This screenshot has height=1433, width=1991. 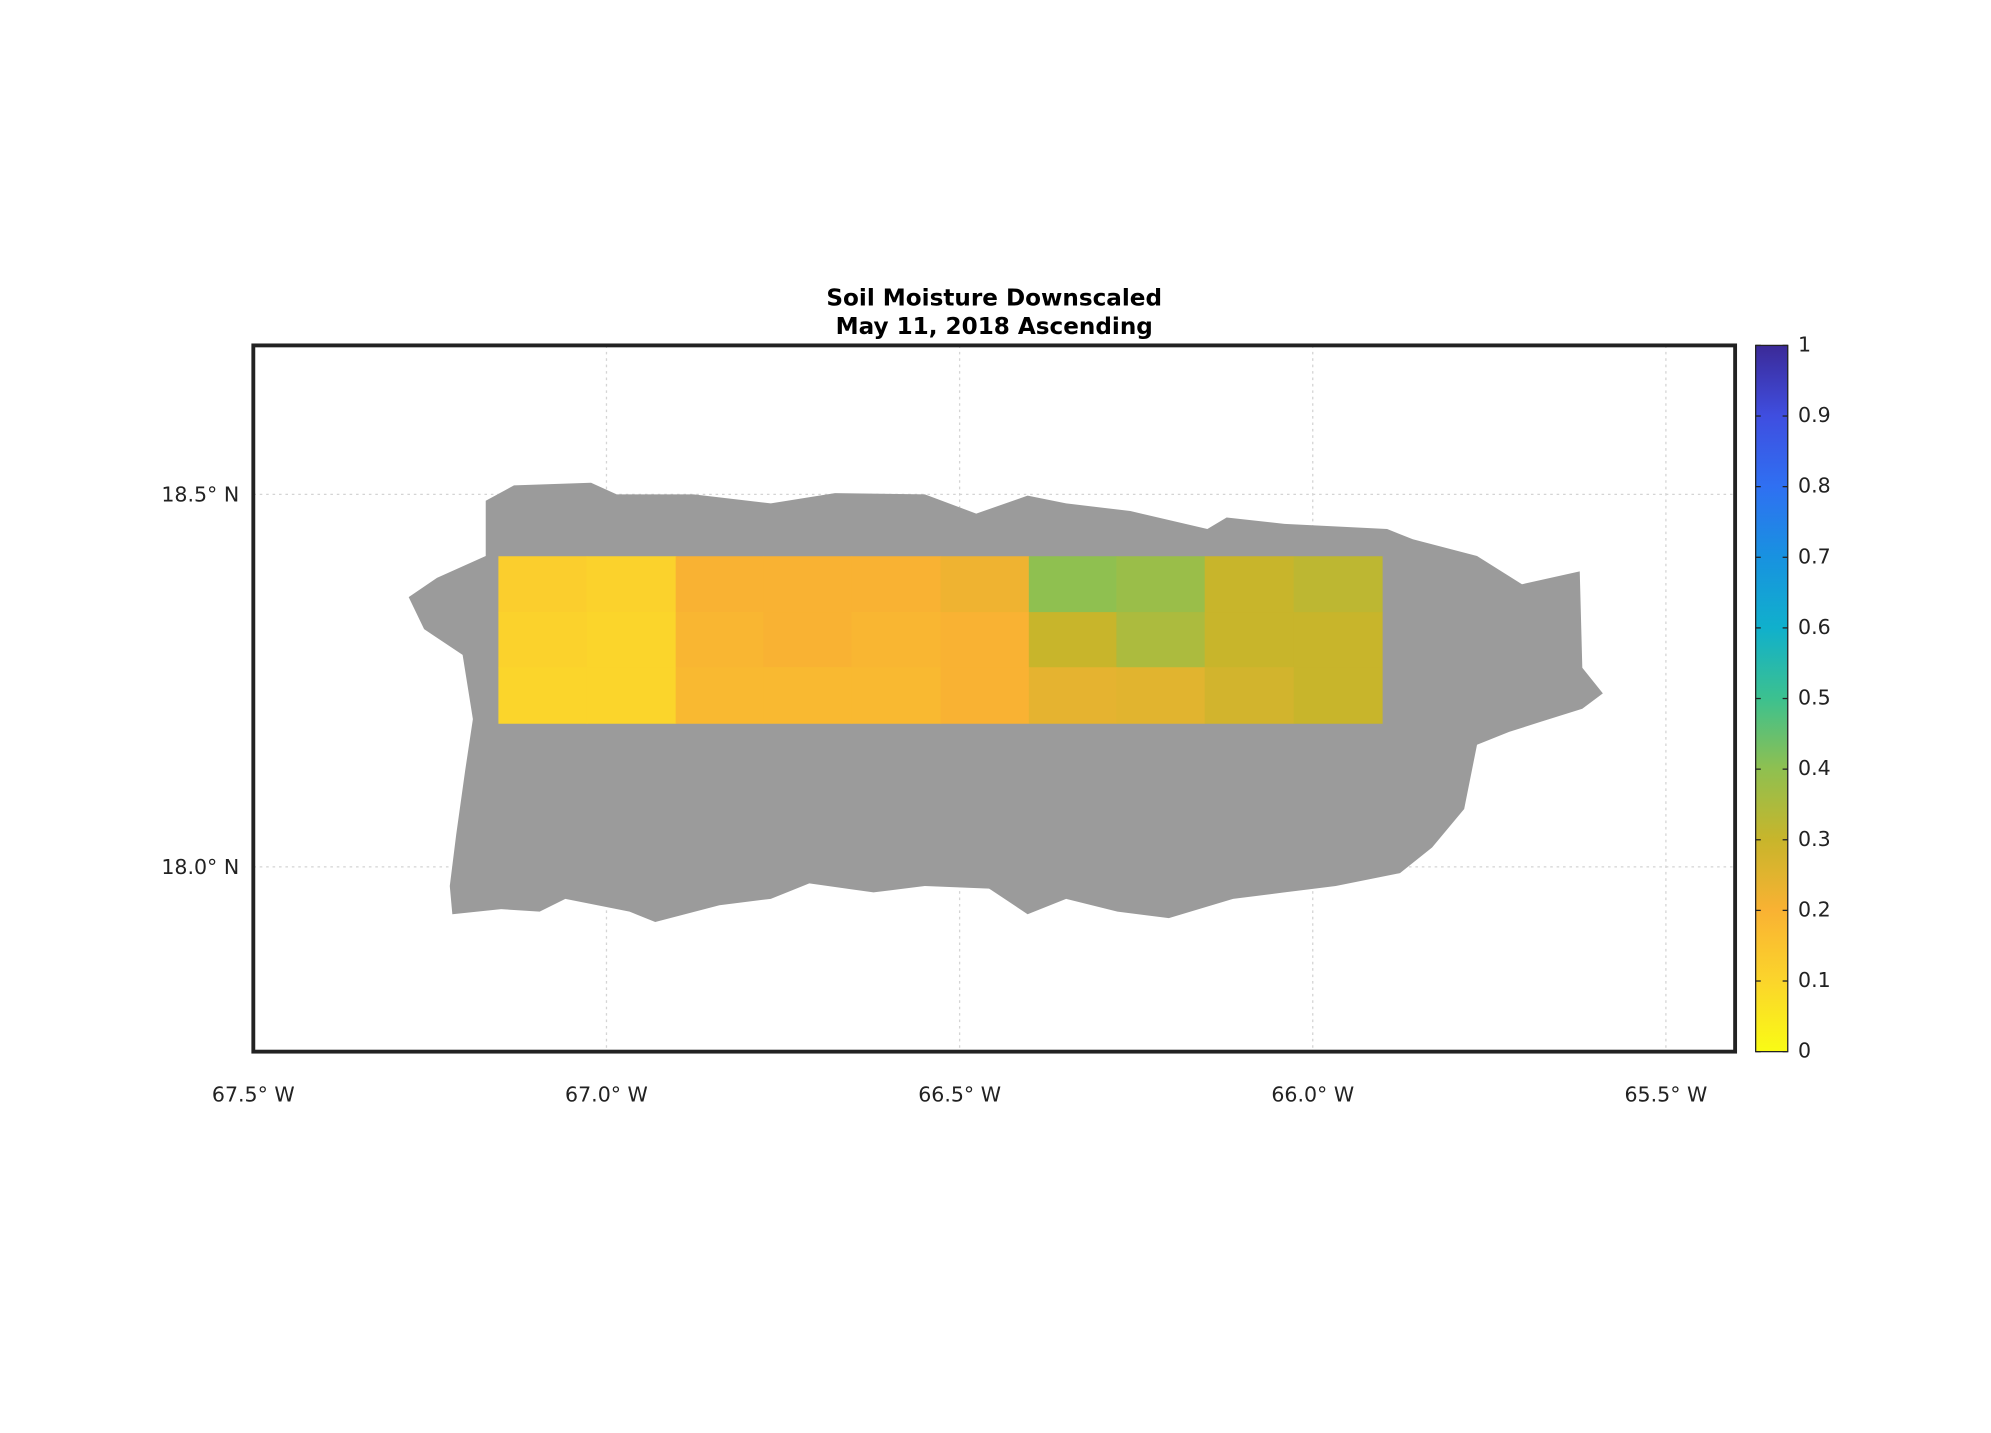 What do you see at coordinates (994, 299) in the screenshot?
I see `chart-title: Soil Moisture Downscaled` at bounding box center [994, 299].